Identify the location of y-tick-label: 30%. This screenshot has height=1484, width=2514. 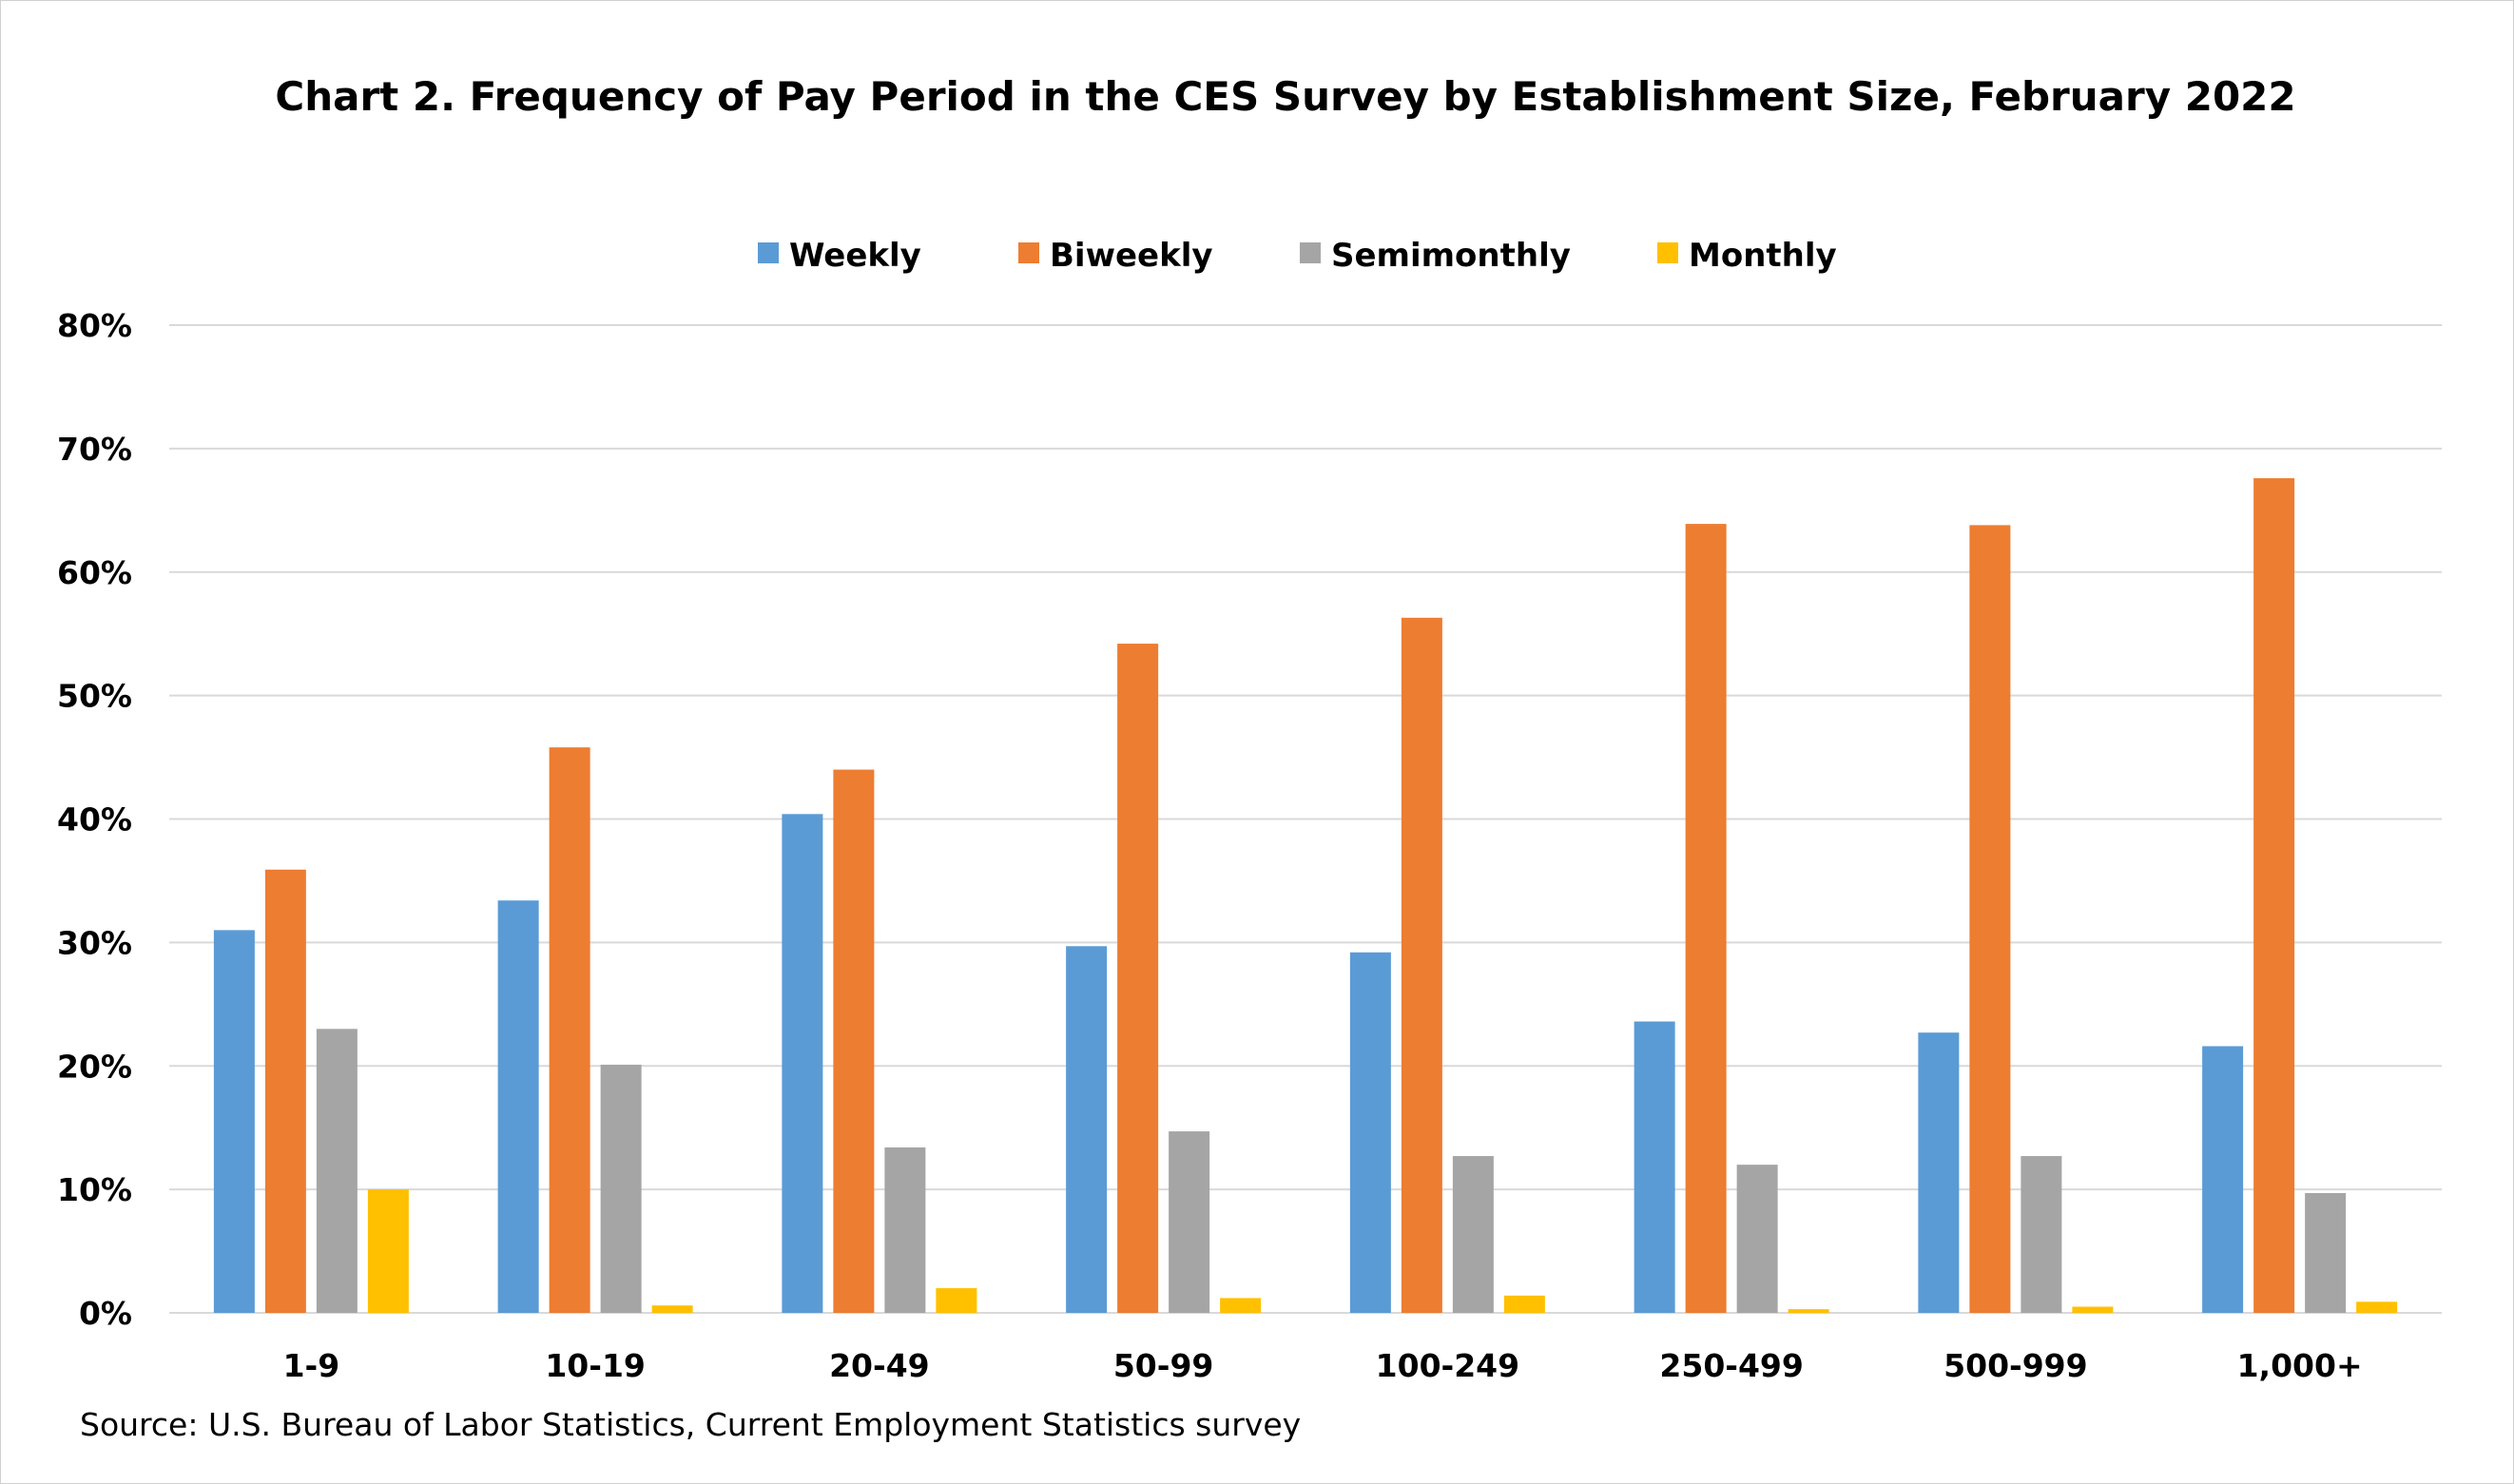
(94, 942).